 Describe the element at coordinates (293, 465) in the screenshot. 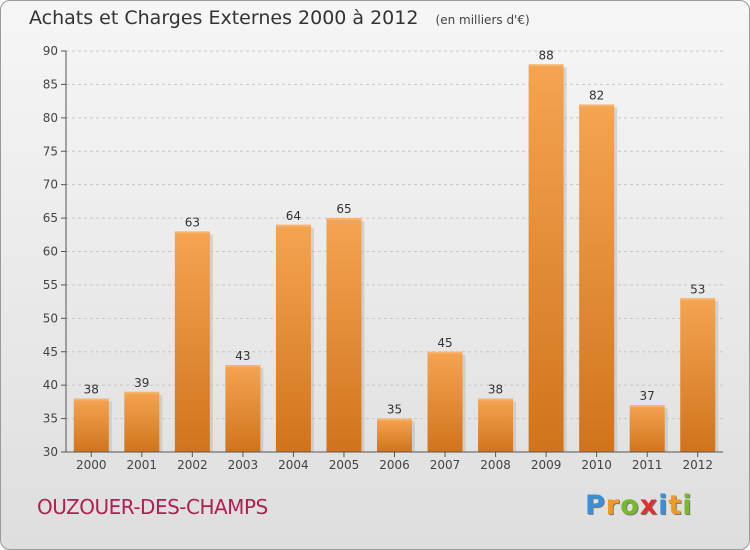

I see `x-tick-label: 2004` at that location.